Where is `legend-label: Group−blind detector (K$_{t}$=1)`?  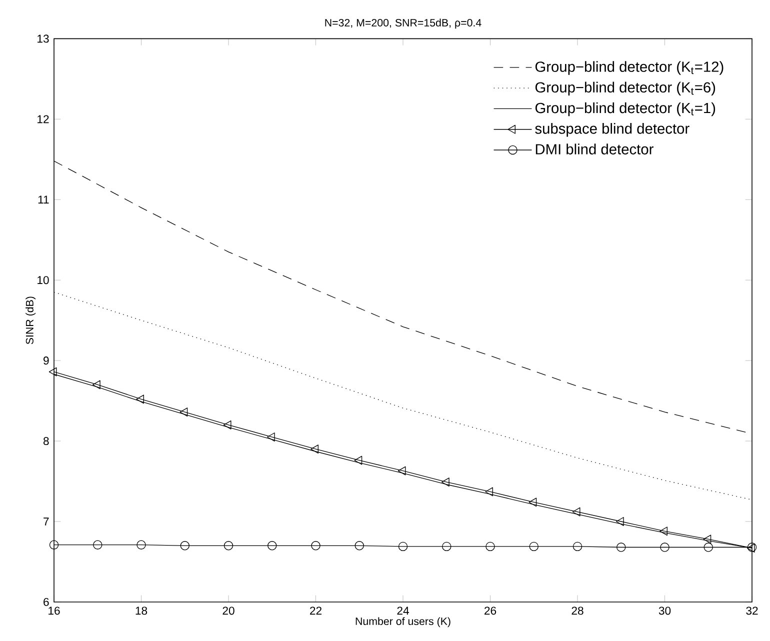 legend-label: Group−blind detector (K$_{t}$=1) is located at coordinates (625, 109).